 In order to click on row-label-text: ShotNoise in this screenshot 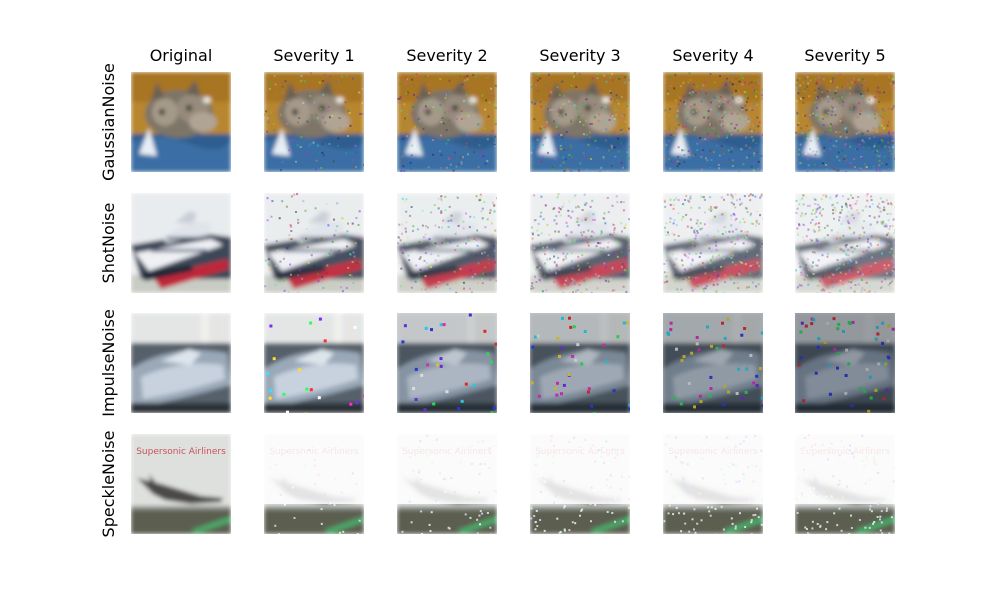, I will do `click(108, 243)`.